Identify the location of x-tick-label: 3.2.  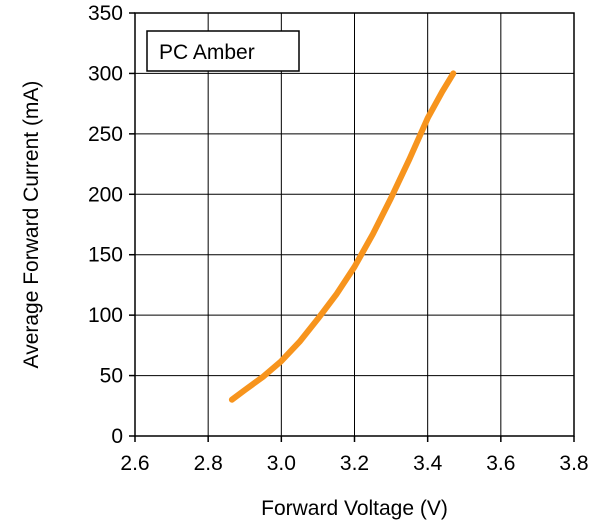
(354, 463).